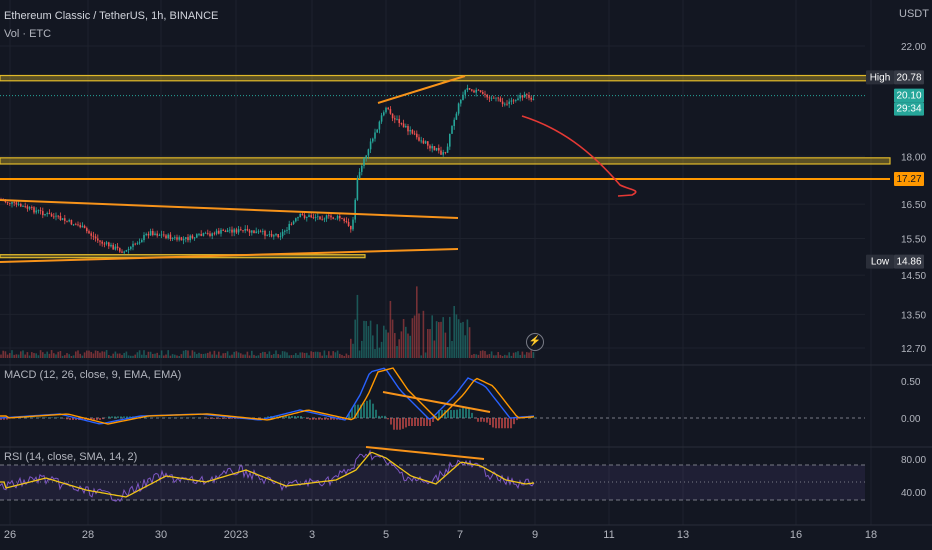 Image resolution: width=932 pixels, height=550 pixels. Describe the element at coordinates (535, 342) in the screenshot. I see `lightning-icon: ⚡` at that location.